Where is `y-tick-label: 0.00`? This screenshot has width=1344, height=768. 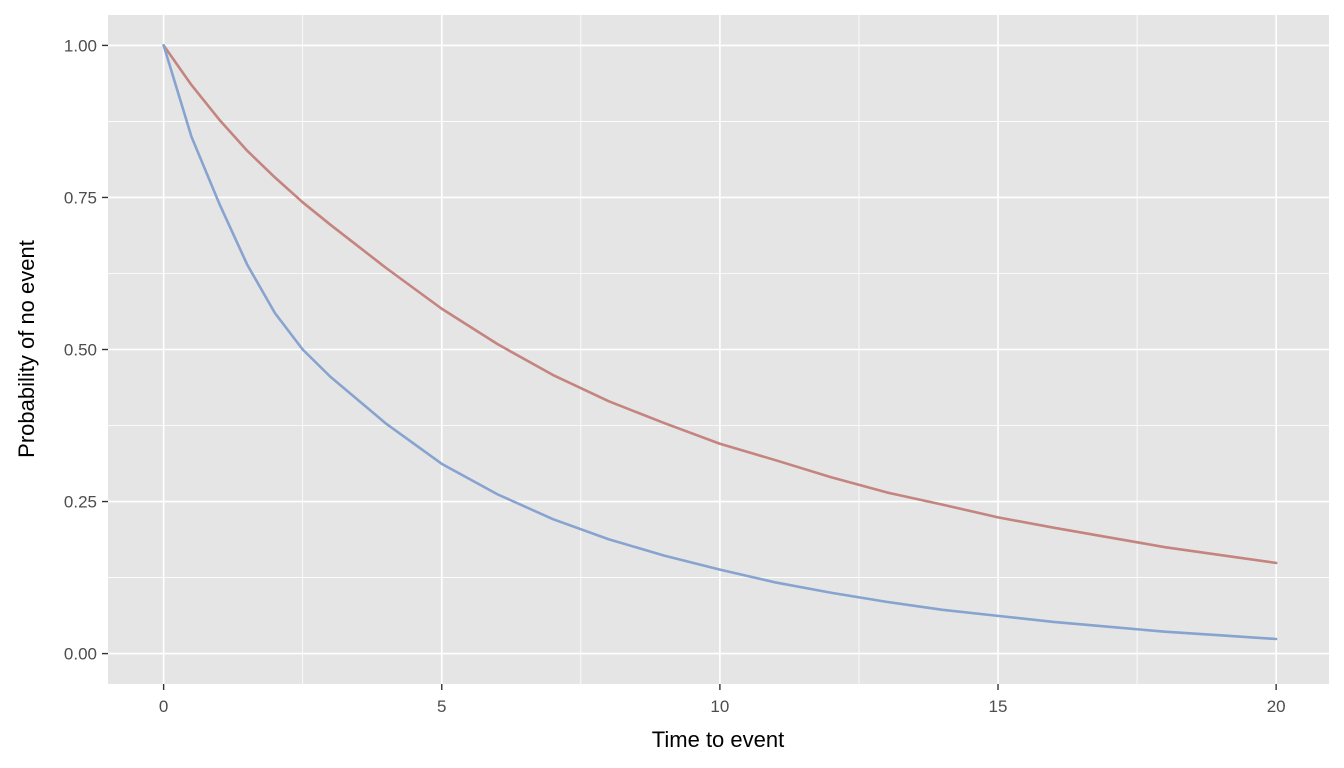 y-tick-label: 0.00 is located at coordinates (80, 654).